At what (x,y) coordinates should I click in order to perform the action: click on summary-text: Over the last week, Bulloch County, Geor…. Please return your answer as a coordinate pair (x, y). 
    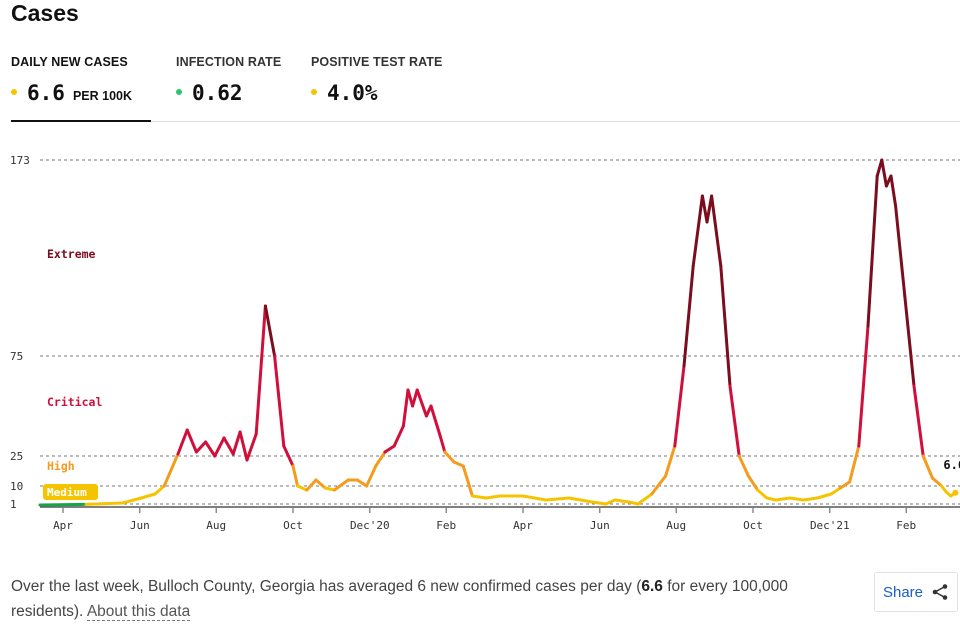
    Looking at the image, I should click on (411, 599).